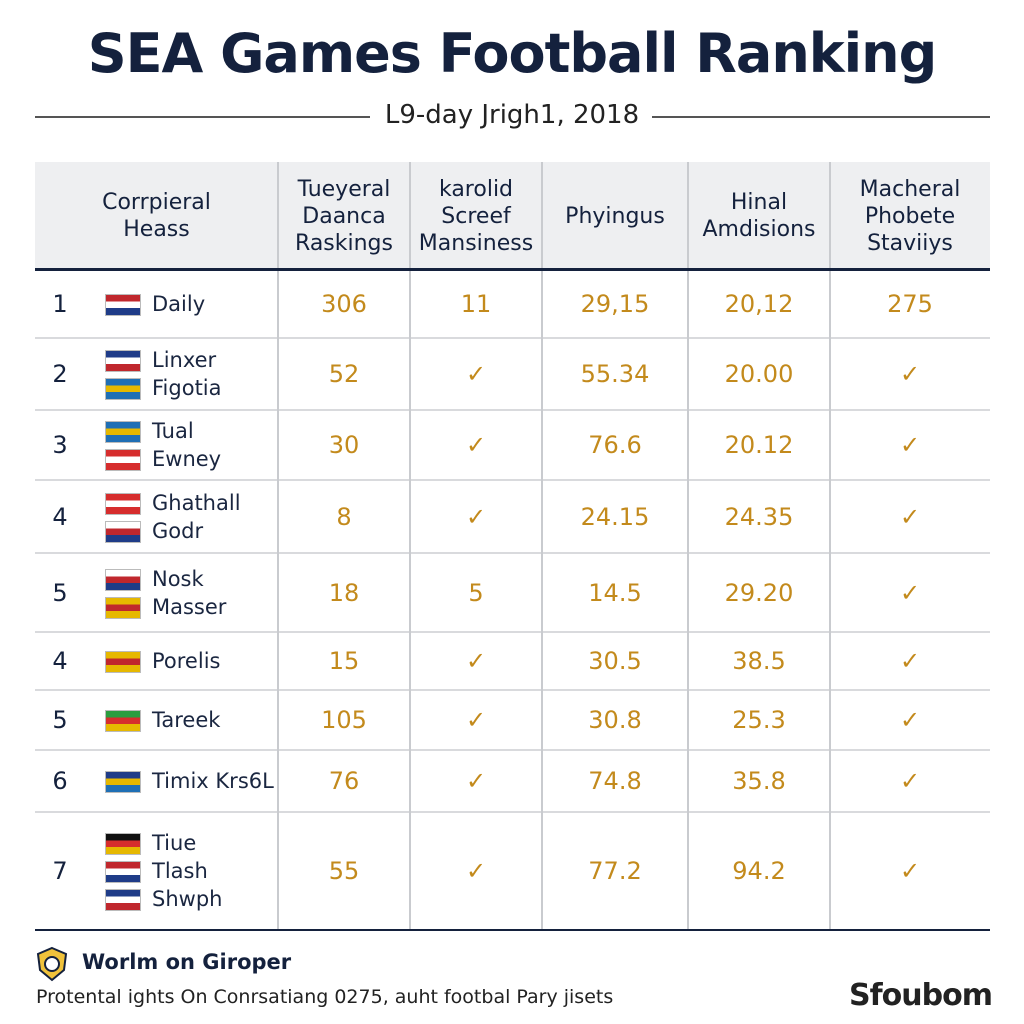  Describe the element at coordinates (156, 202) in the screenshot. I see `header-line: Corrpieral` at that location.